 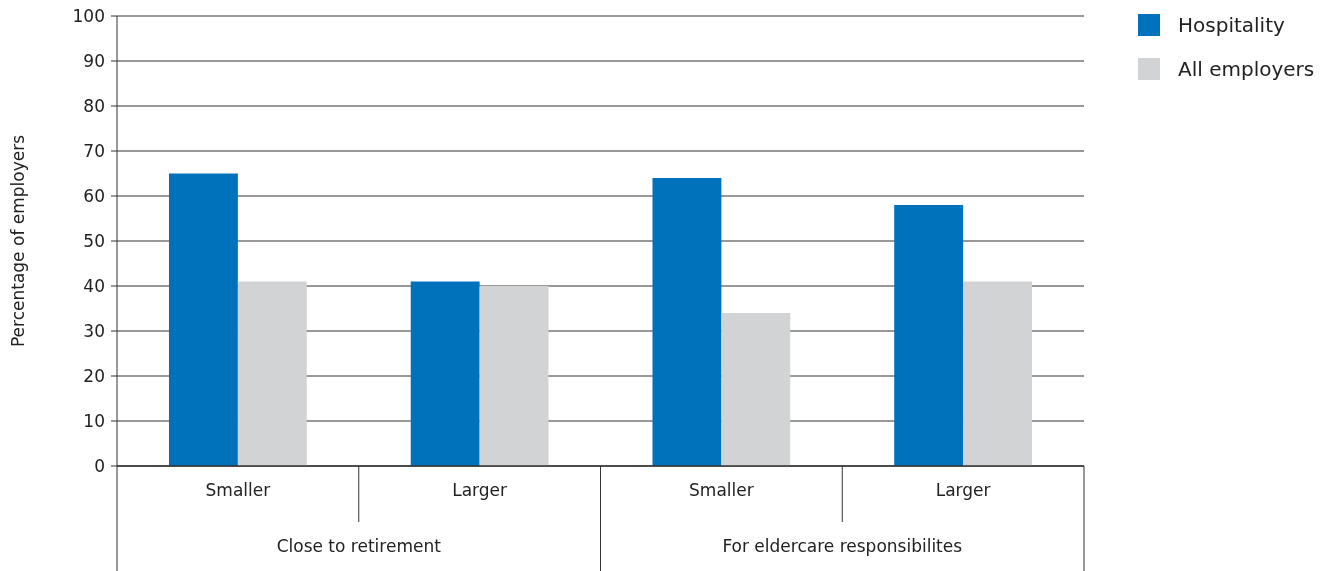 I want to click on y-tick-label: 70, so click(x=94, y=150).